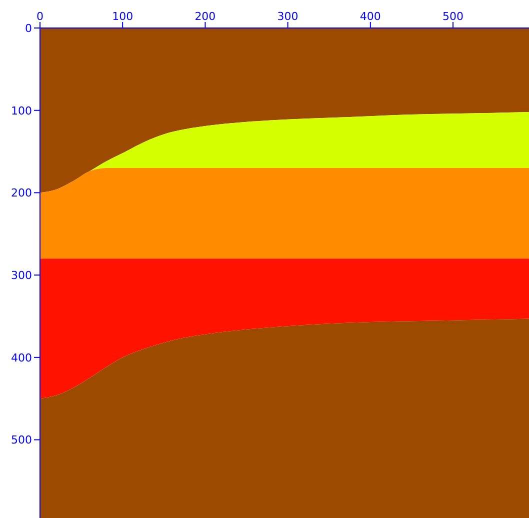 This screenshot has width=529, height=518. Describe the element at coordinates (21, 111) in the screenshot. I see `y-tick-label: 100` at that location.